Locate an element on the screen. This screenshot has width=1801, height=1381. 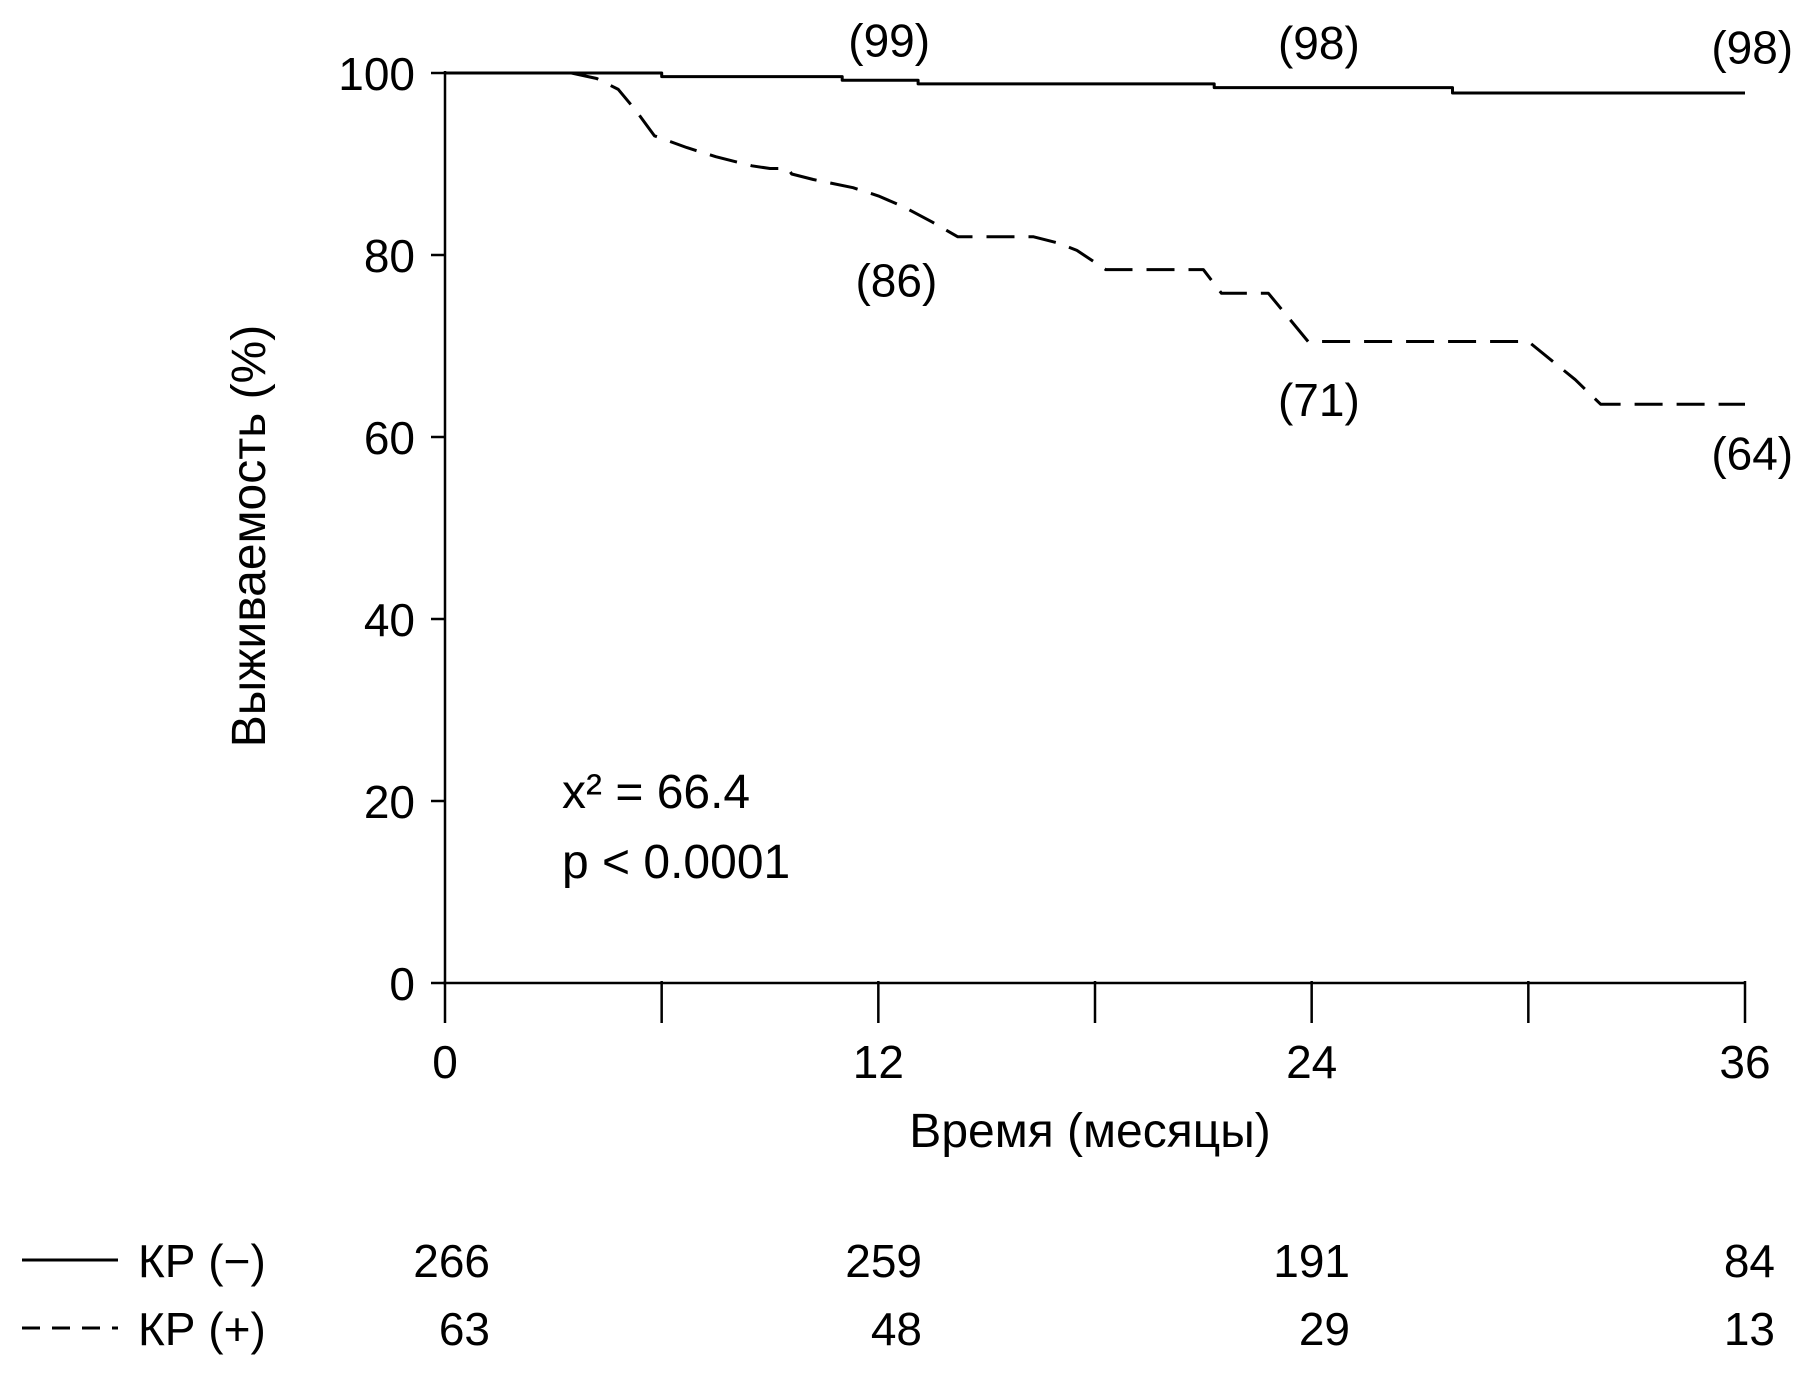
x-axis-label: Время (месяцы) is located at coordinates (1089, 1131).